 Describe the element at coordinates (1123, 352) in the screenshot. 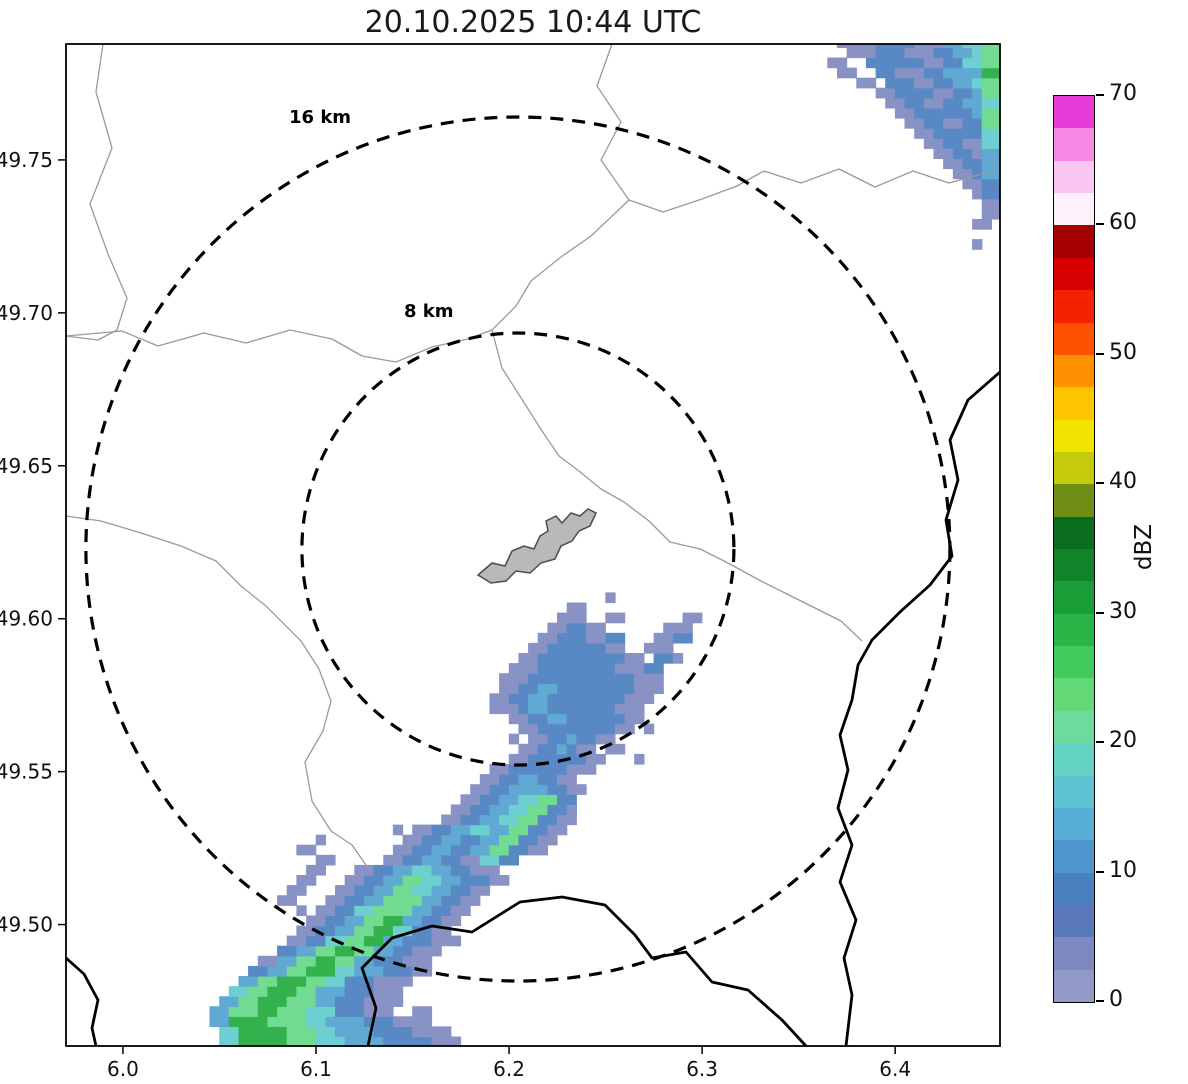

I see `colorbar-tick-label: 50` at that location.